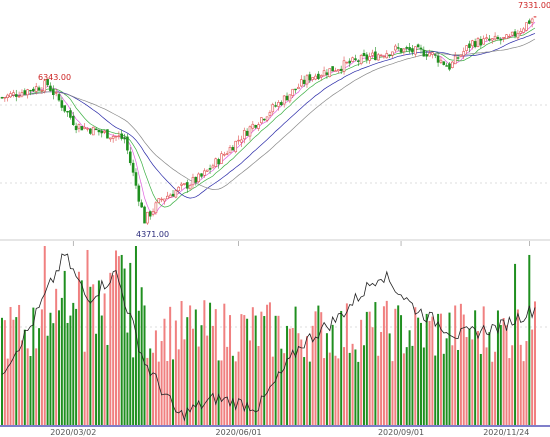 This screenshot has height=437, width=550. Describe the element at coordinates (534, 5) in the screenshot. I see `high-price-label: 7331.00` at that location.